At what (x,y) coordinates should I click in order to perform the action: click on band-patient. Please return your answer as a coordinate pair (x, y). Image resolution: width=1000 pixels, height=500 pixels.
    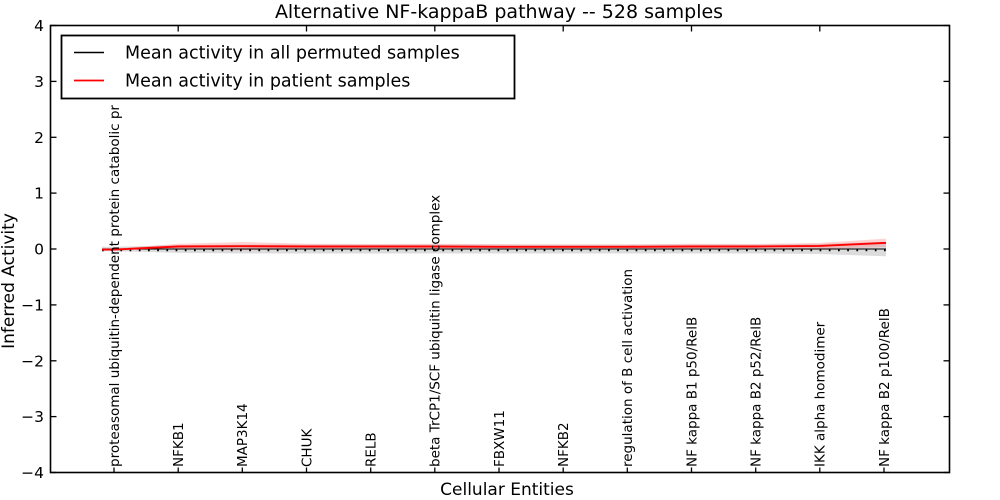
    Looking at the image, I should click on (494, 244).